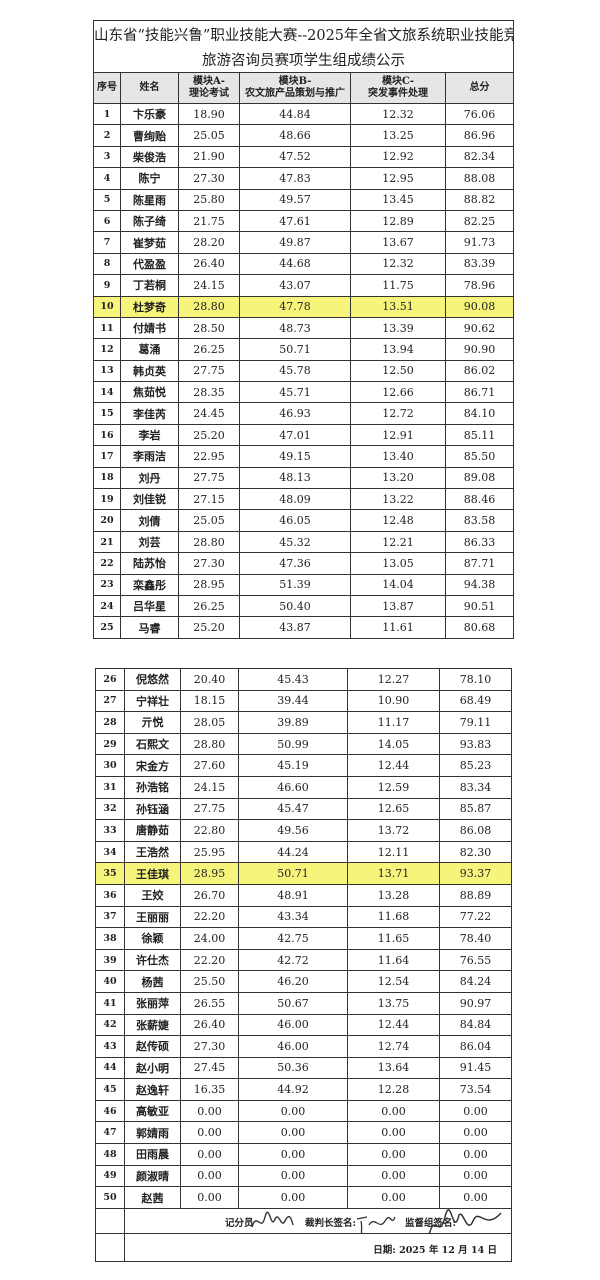 This screenshot has width=600, height=1280. What do you see at coordinates (107, 221) in the screenshot?
I see `cell-seq: 6` at bounding box center [107, 221].